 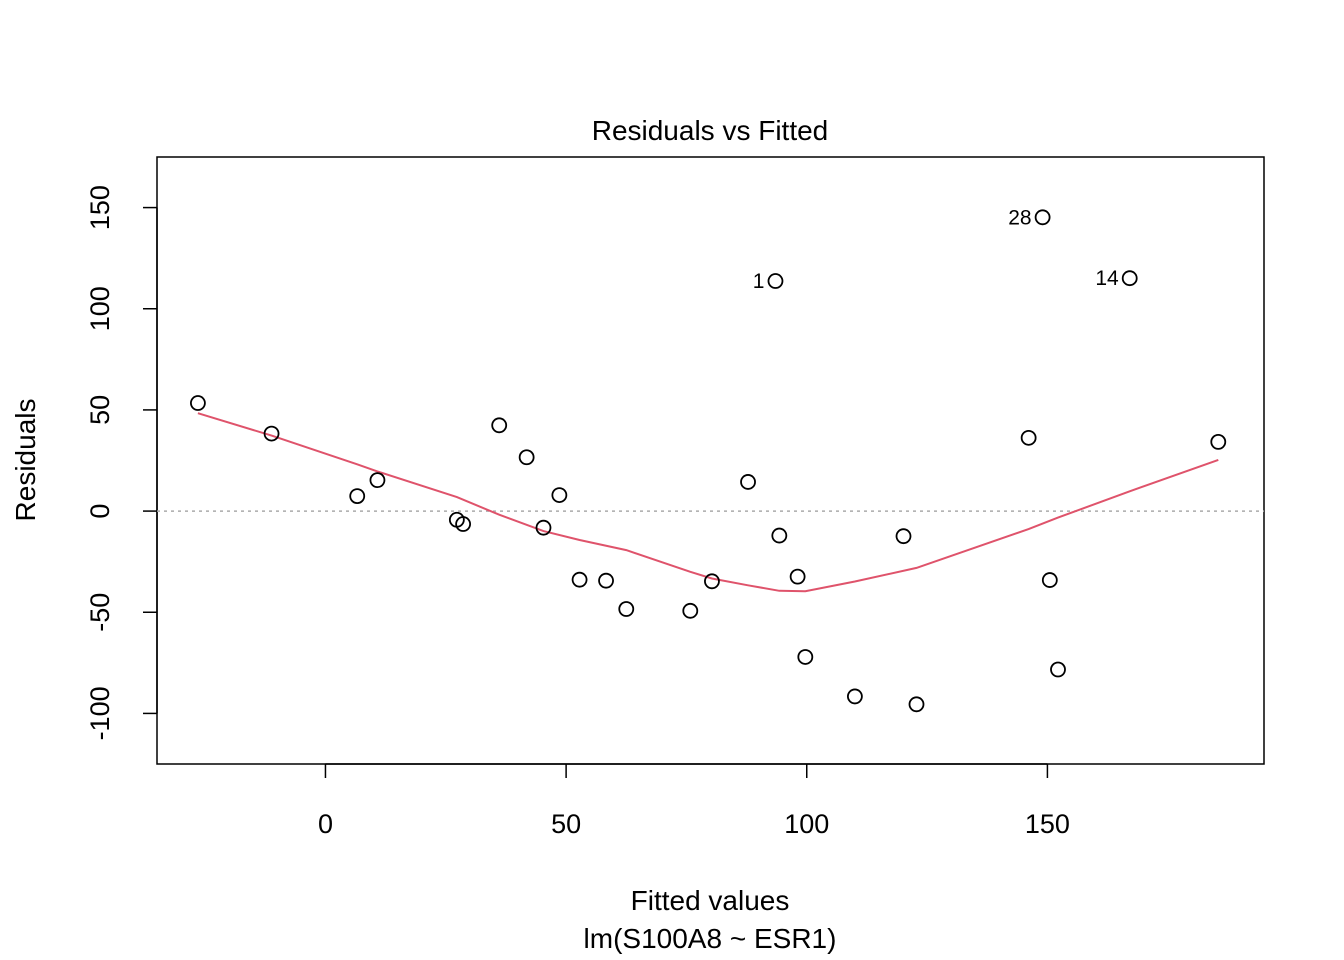 I want to click on point-label: 1, so click(x=759, y=281).